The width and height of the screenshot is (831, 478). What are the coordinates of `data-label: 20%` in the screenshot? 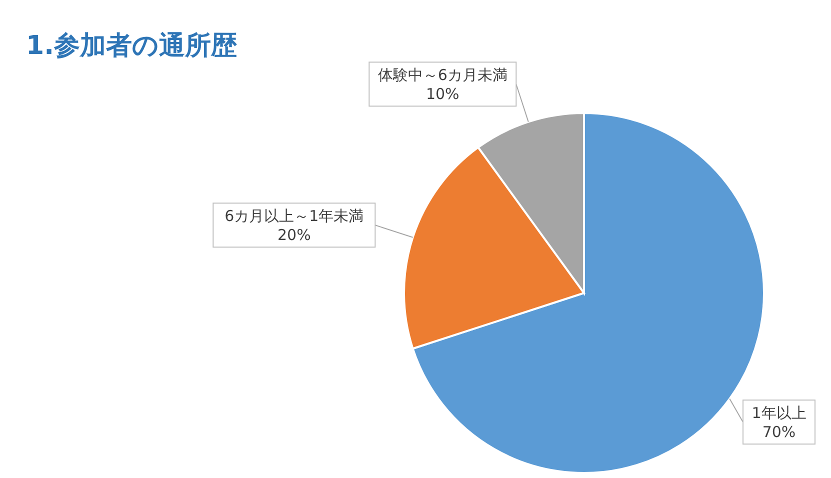 It's located at (294, 235).